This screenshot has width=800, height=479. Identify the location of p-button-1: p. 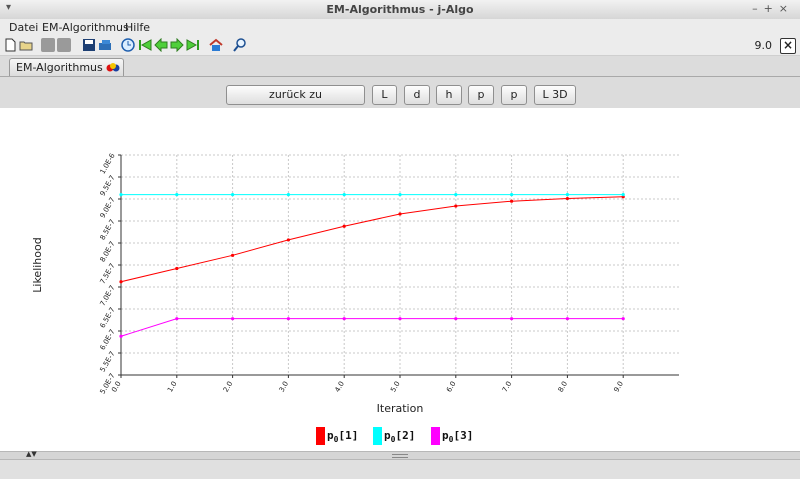
(481, 95).